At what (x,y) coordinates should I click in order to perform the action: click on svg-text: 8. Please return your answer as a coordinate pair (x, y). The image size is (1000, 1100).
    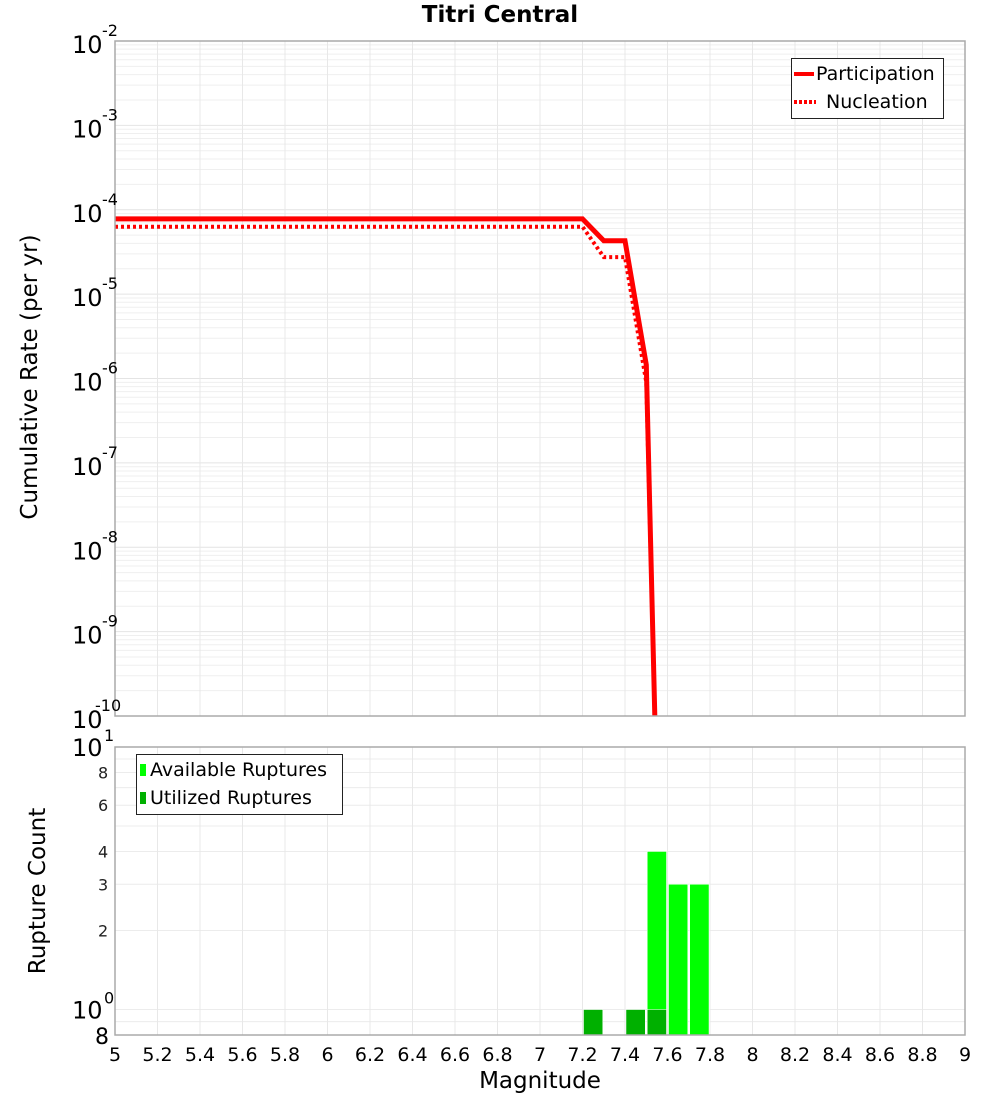
    Looking at the image, I should click on (102, 1037).